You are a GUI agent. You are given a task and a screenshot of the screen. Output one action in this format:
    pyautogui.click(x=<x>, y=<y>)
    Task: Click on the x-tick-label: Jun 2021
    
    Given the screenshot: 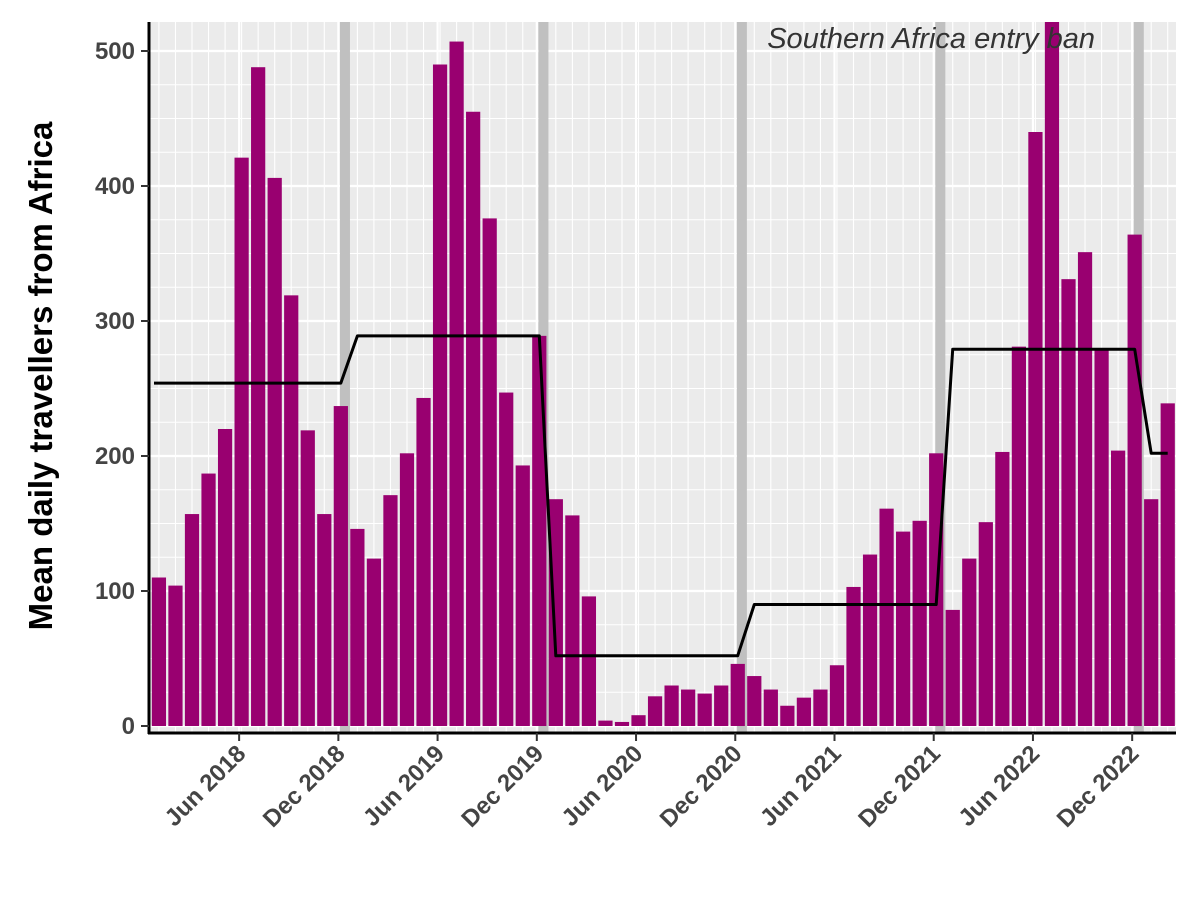 What is the action you would take?
    pyautogui.click(x=801, y=786)
    